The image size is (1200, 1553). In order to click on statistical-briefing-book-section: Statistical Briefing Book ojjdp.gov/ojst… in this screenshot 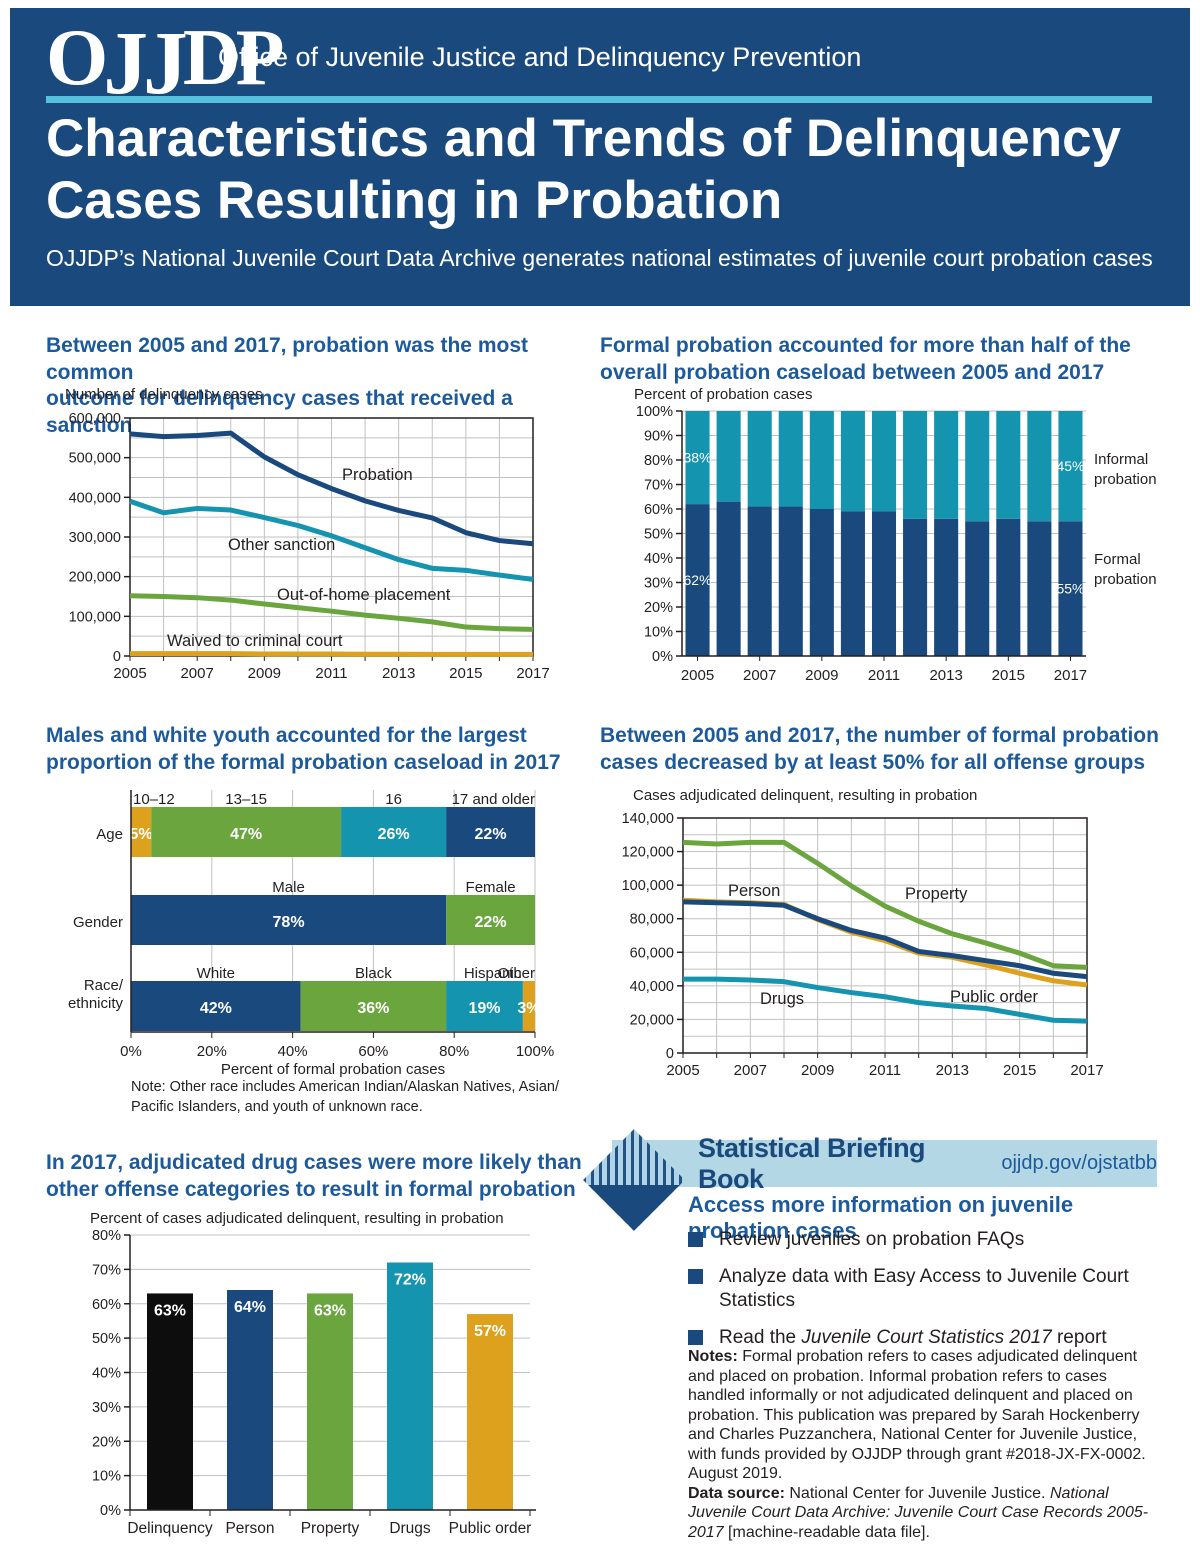, I will do `click(868, 1340)`.